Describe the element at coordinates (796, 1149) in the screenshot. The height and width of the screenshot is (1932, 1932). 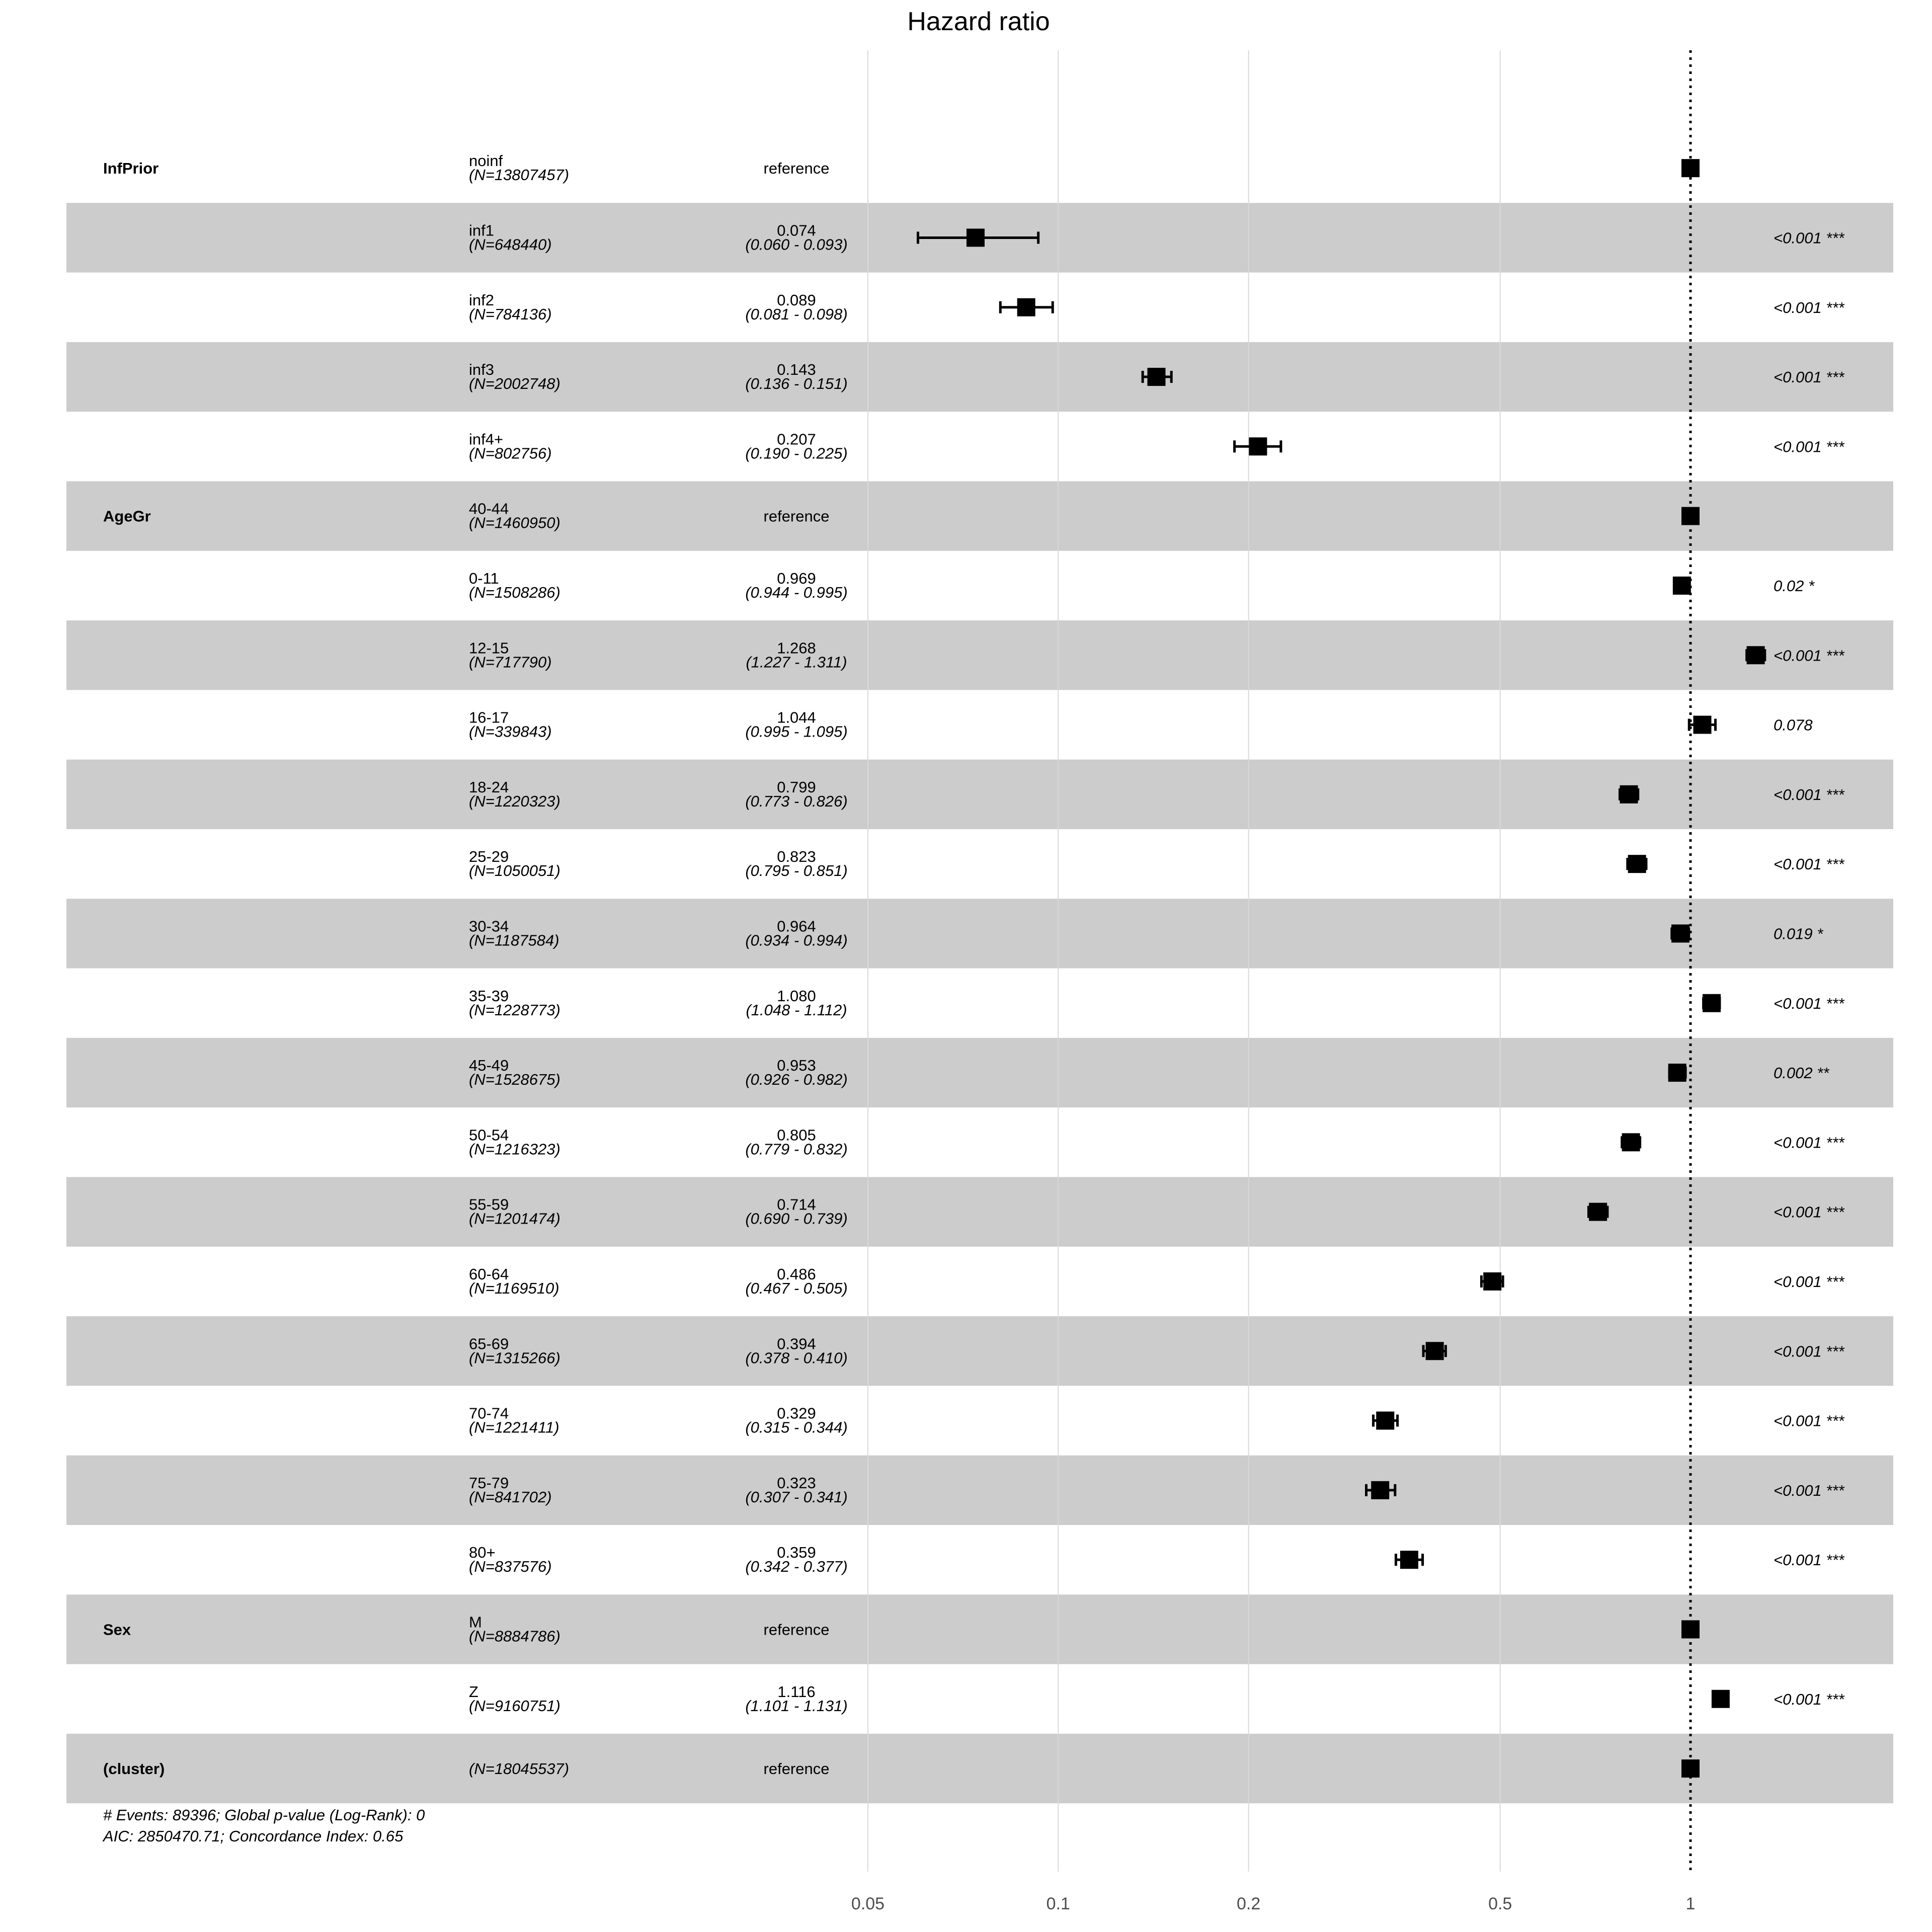
I see `ci-label: (0.779 - 0.832)` at that location.